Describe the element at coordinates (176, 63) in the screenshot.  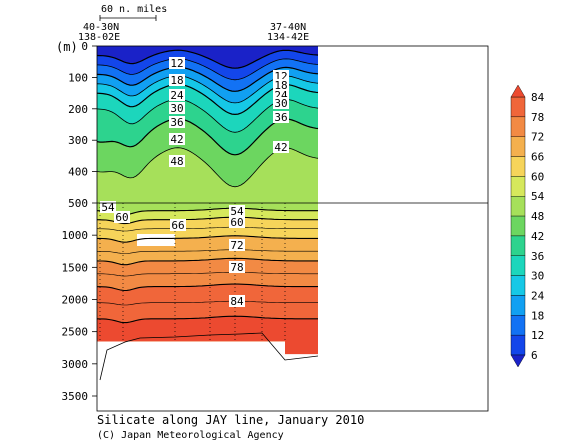
I see `contour-label: 12` at that location.